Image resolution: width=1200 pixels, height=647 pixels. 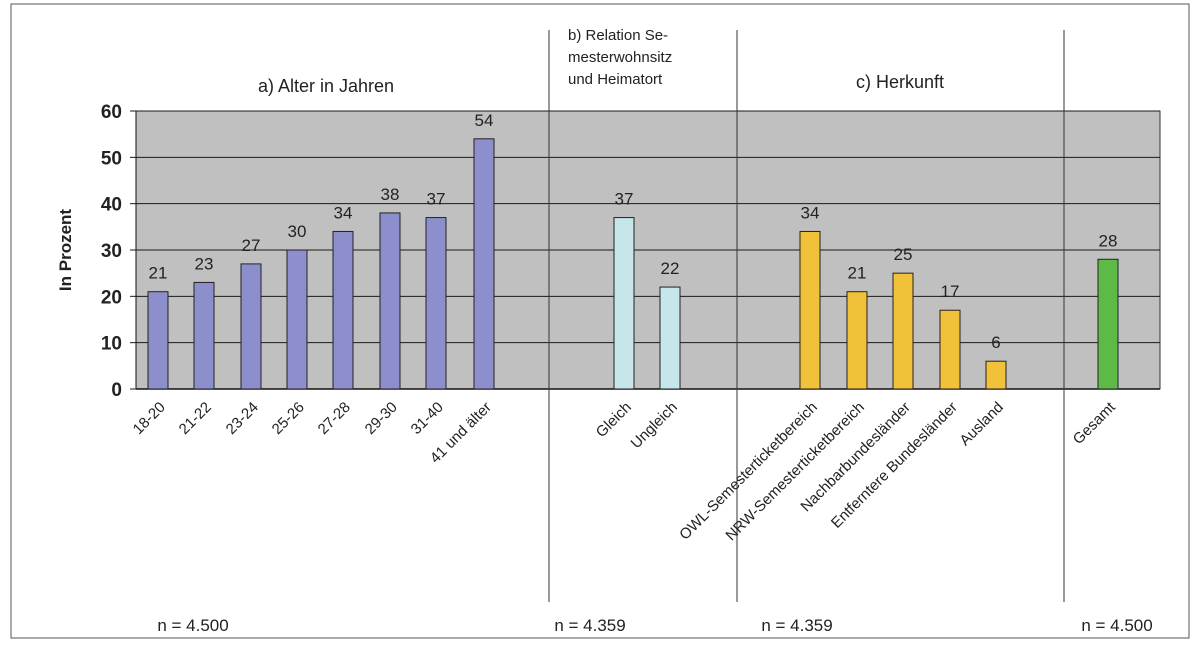 I want to click on data-label-b-1: 22, so click(x=670, y=268).